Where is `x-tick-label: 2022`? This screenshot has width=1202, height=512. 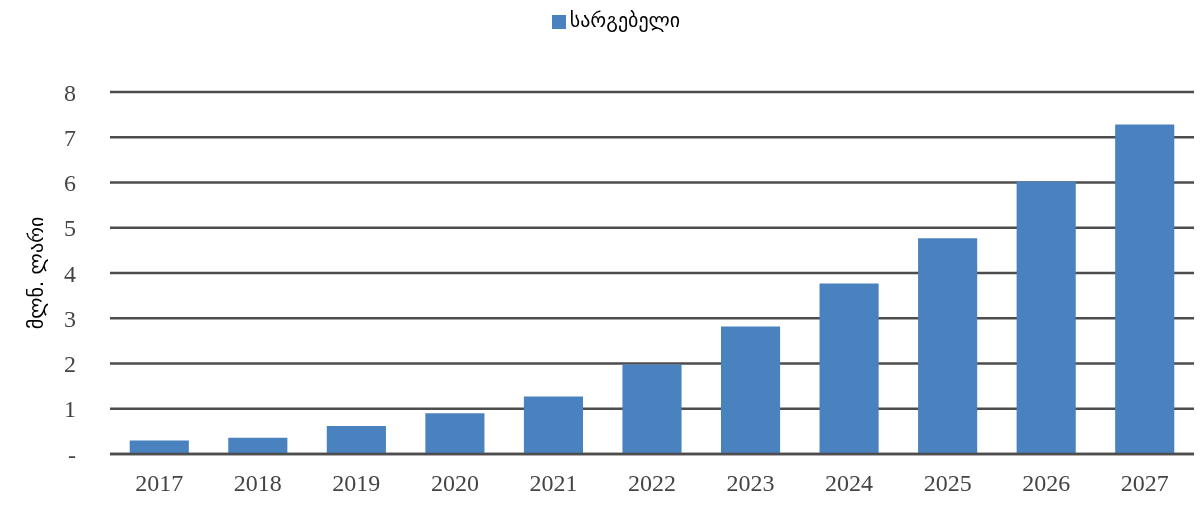 x-tick-label: 2022 is located at coordinates (652, 483).